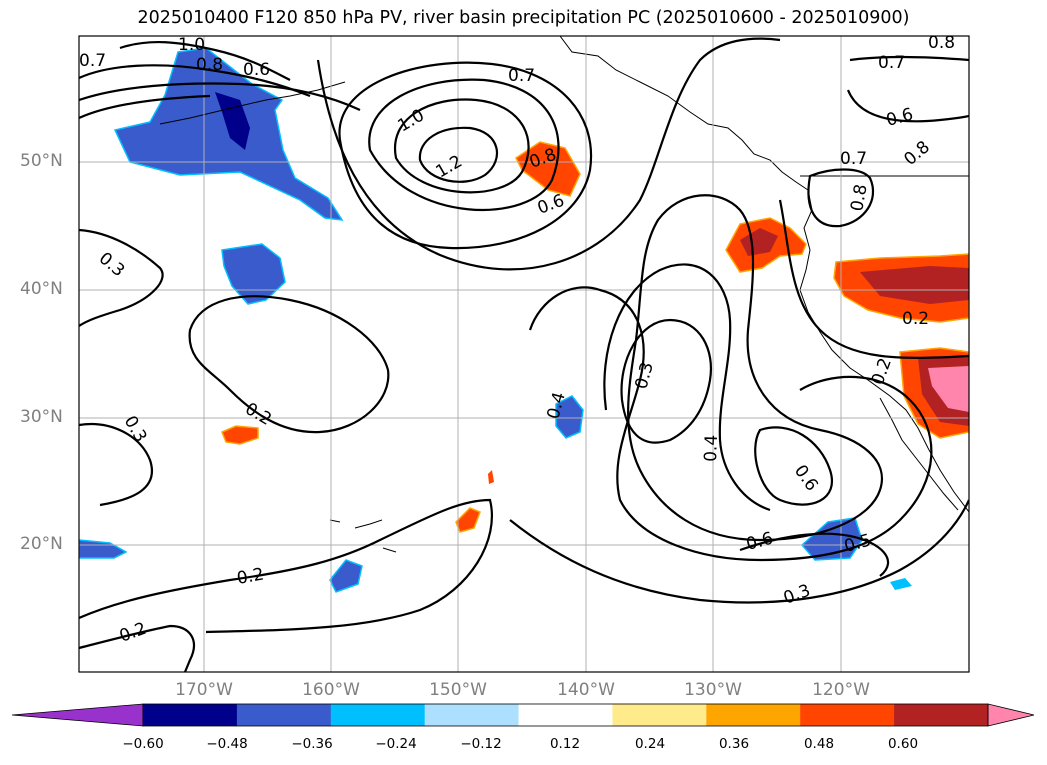  I want to click on lon-label-150w: 150°W, so click(458, 690).